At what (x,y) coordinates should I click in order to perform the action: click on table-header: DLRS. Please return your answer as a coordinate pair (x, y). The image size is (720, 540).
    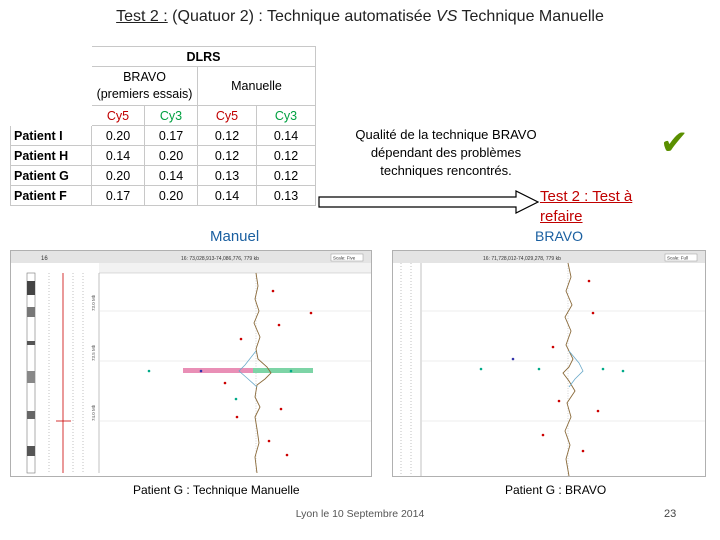
    Looking at the image, I should click on (203, 56).